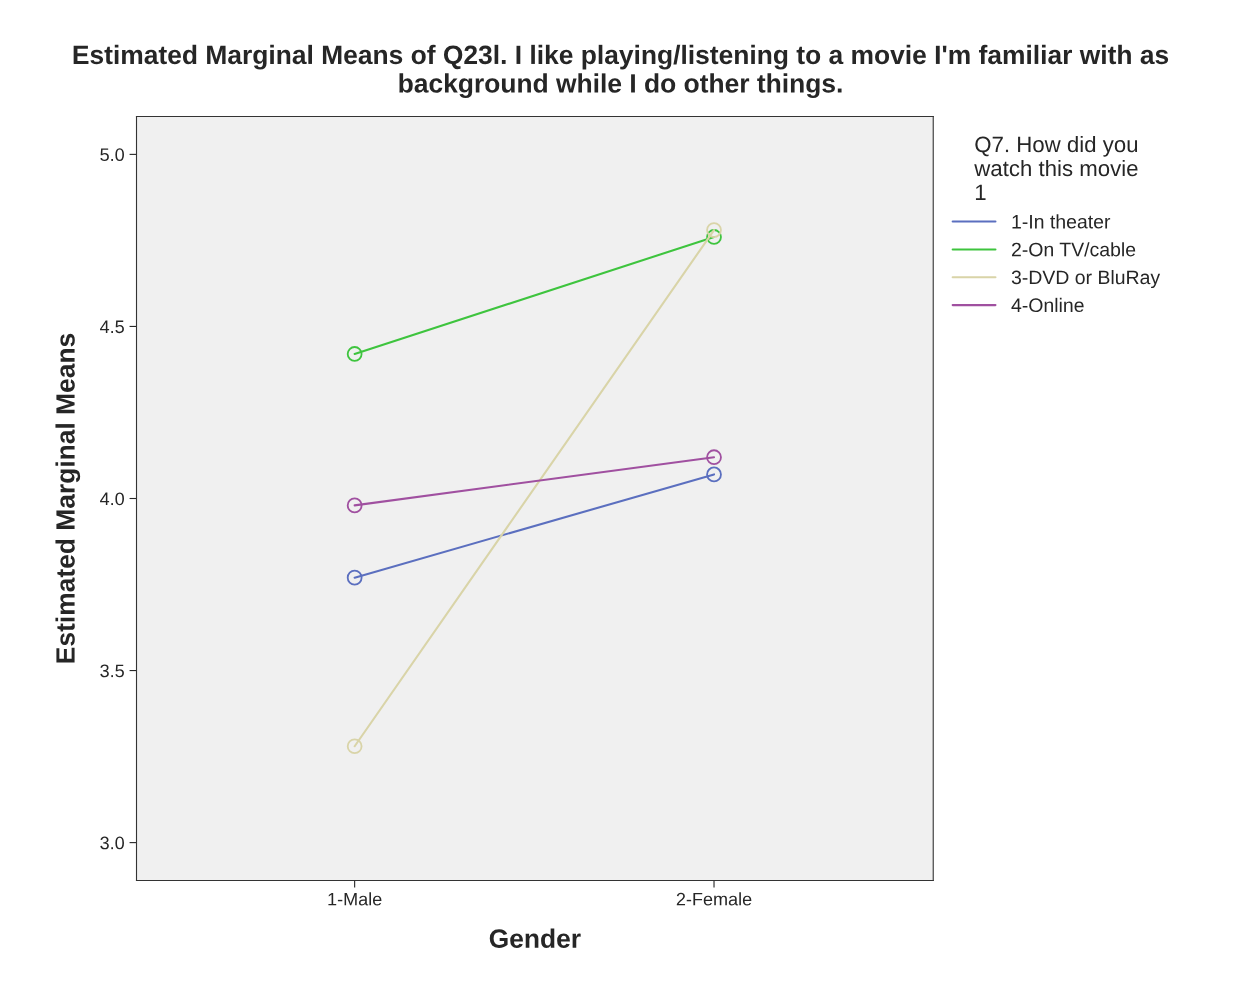  I want to click on y-tick-label: 3.5, so click(112, 671).